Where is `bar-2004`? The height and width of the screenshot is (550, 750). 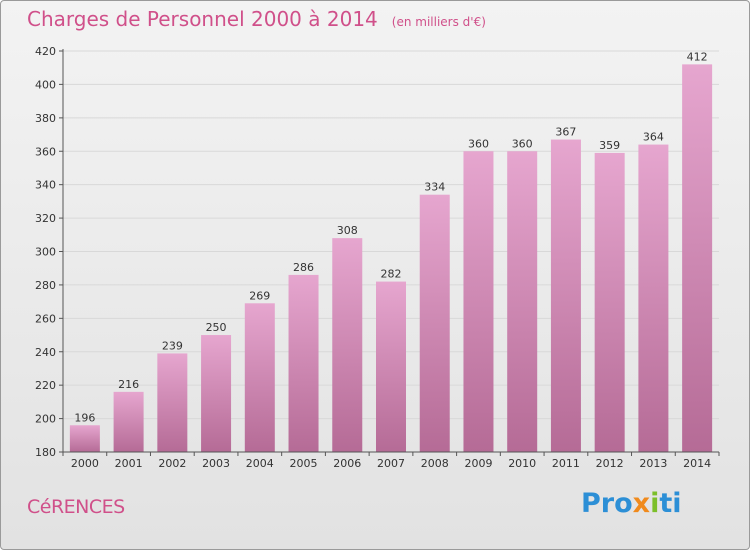
bar-2004 is located at coordinates (259, 377).